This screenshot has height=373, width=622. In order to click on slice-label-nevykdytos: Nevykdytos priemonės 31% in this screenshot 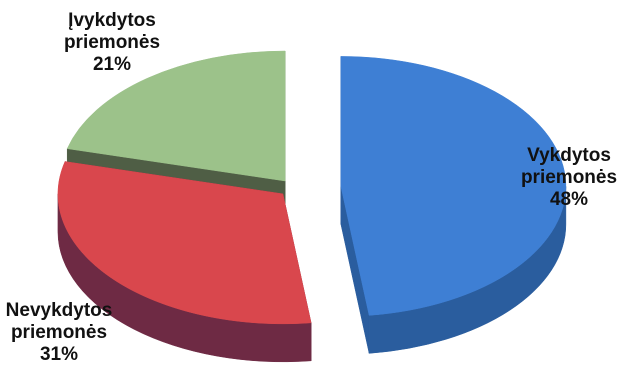, I will do `click(62, 333)`.